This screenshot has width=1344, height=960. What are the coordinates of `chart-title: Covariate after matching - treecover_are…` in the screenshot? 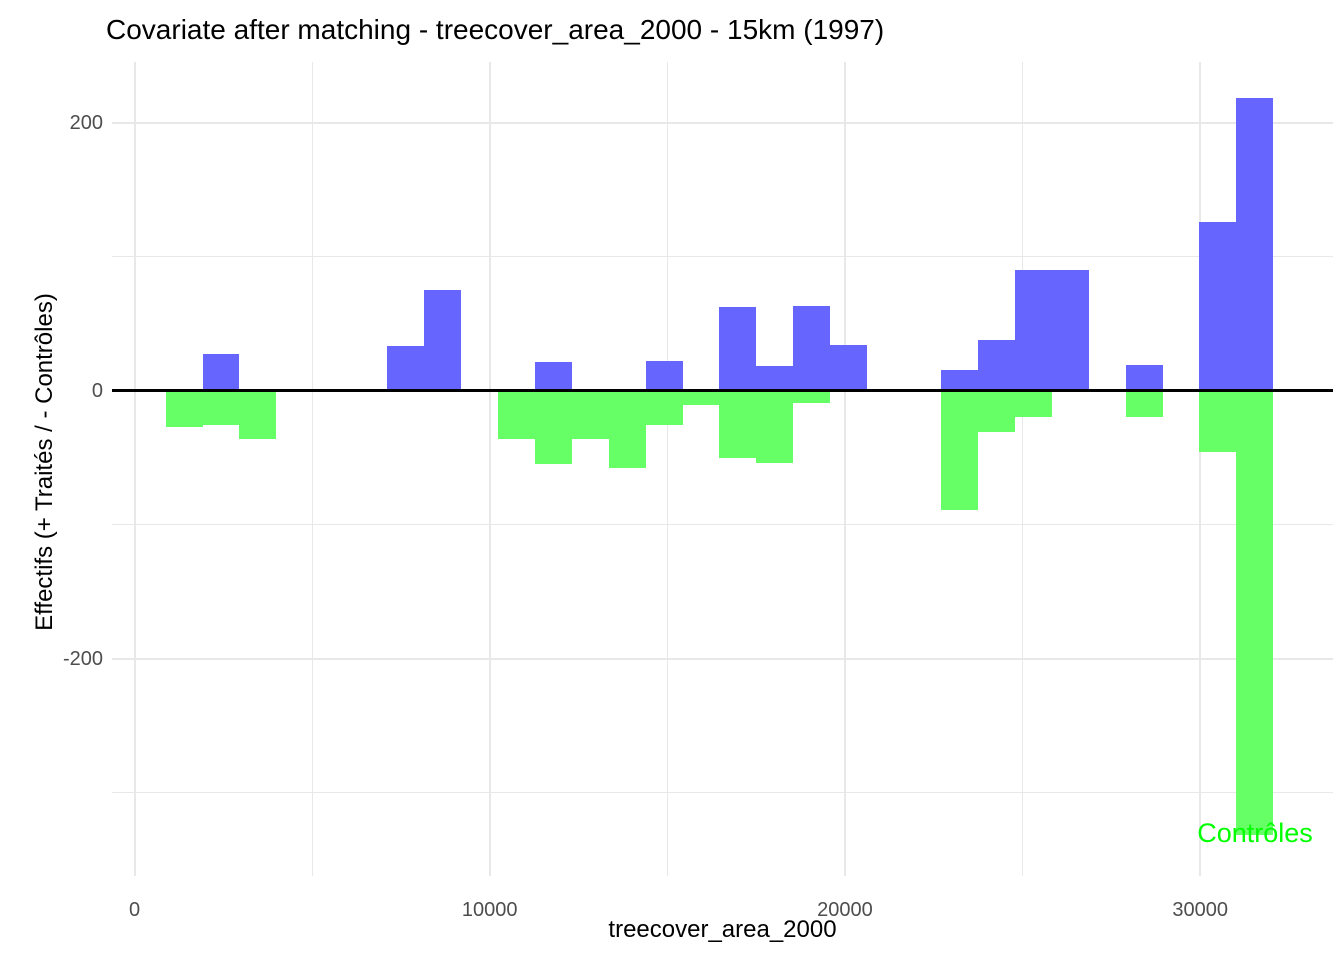 It's located at (495, 29).